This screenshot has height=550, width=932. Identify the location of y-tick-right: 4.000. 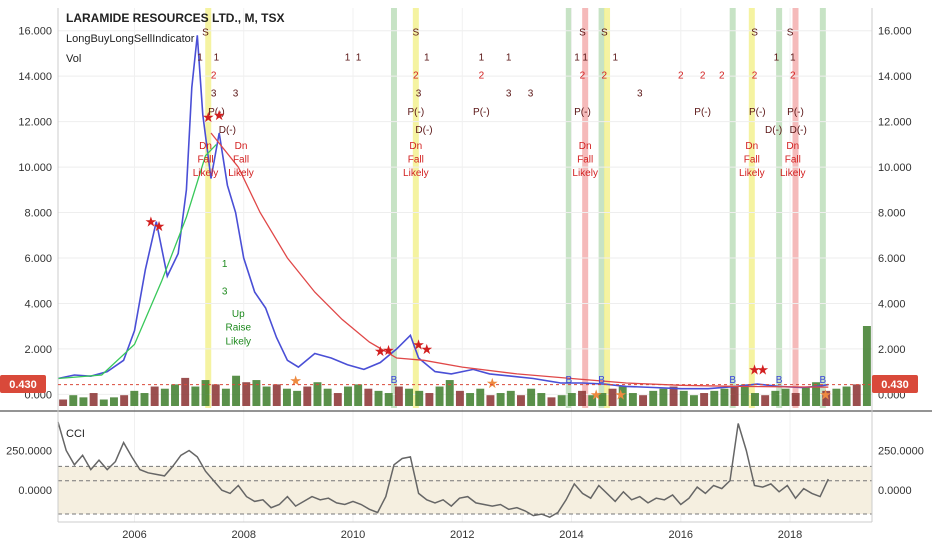
(892, 304).